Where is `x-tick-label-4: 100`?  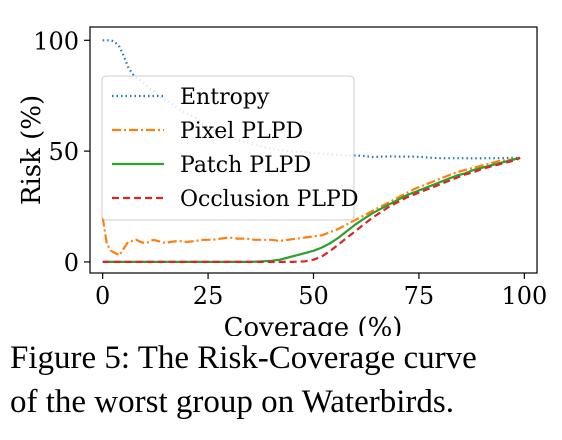
x-tick-label-4: 100 is located at coordinates (524, 296).